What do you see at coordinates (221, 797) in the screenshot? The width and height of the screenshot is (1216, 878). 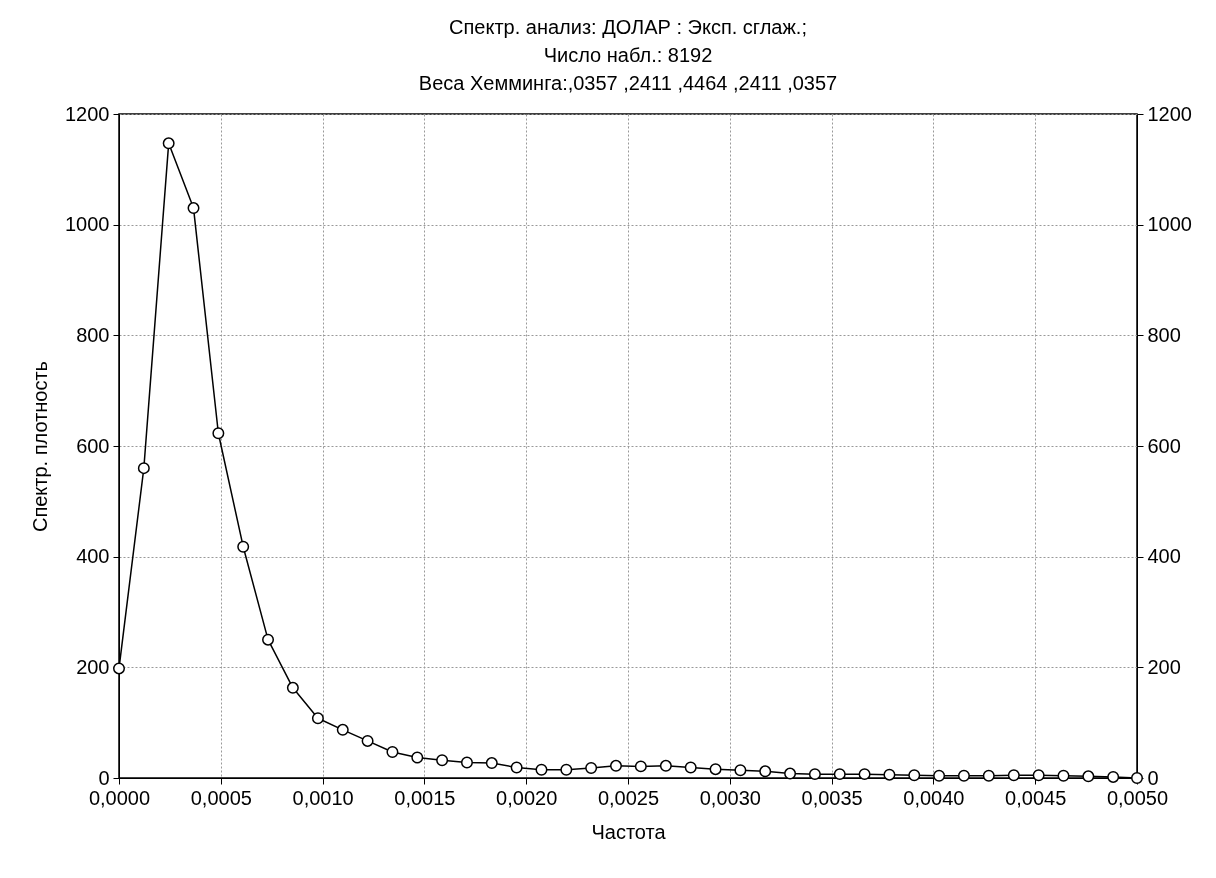 I see `x-tick-label: 0,0005` at bounding box center [221, 797].